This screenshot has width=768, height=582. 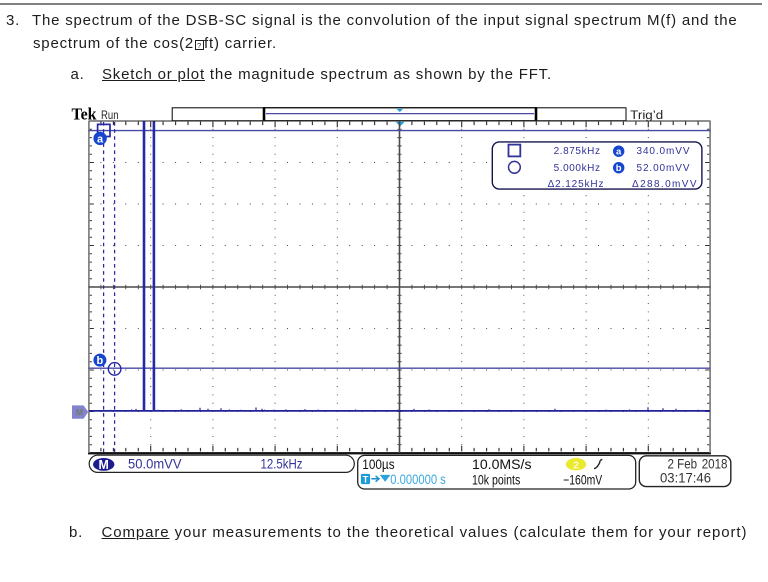 What do you see at coordinates (85, 114) in the screenshot?
I see `svg-text: Tek` at bounding box center [85, 114].